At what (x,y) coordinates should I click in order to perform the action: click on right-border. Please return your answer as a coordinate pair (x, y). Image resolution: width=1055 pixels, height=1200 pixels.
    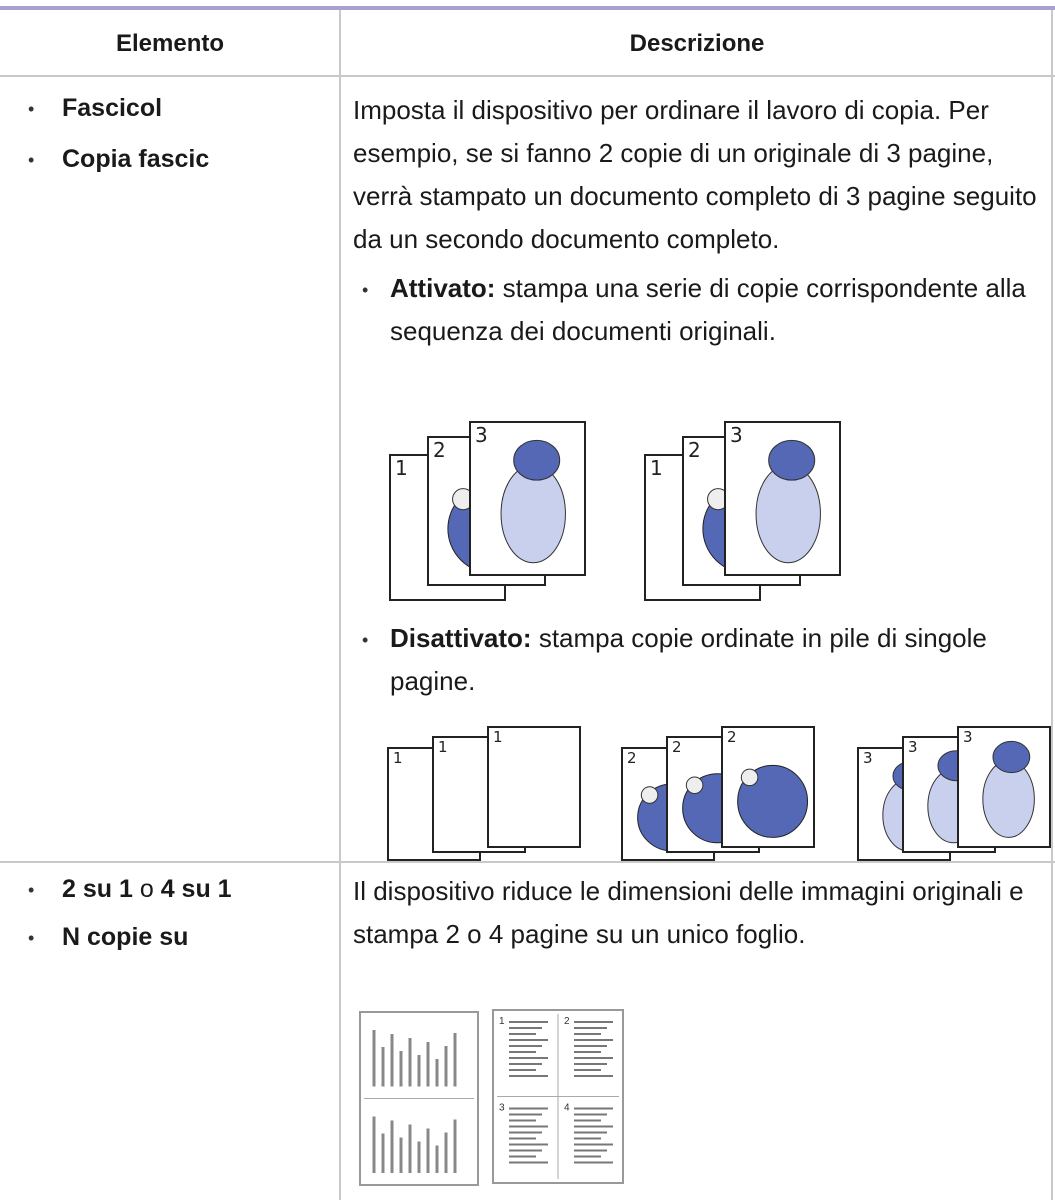
    Looking at the image, I should click on (1052, 605).